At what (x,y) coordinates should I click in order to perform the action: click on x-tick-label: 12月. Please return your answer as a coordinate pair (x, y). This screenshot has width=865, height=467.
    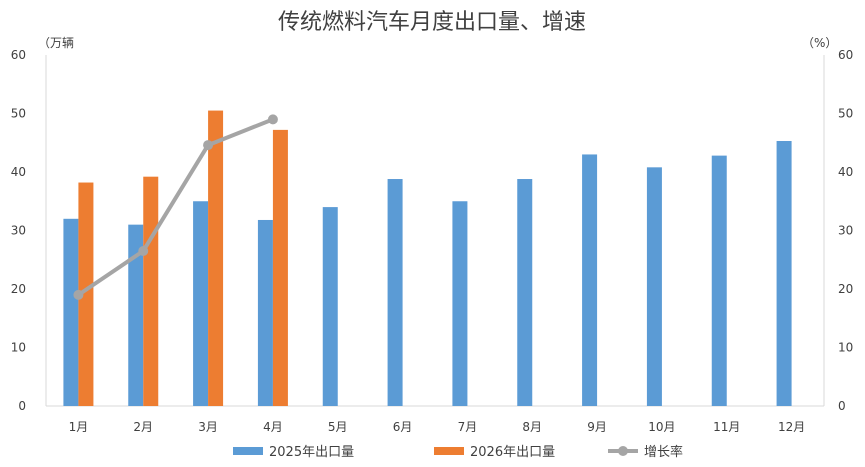
    Looking at the image, I should click on (791, 427).